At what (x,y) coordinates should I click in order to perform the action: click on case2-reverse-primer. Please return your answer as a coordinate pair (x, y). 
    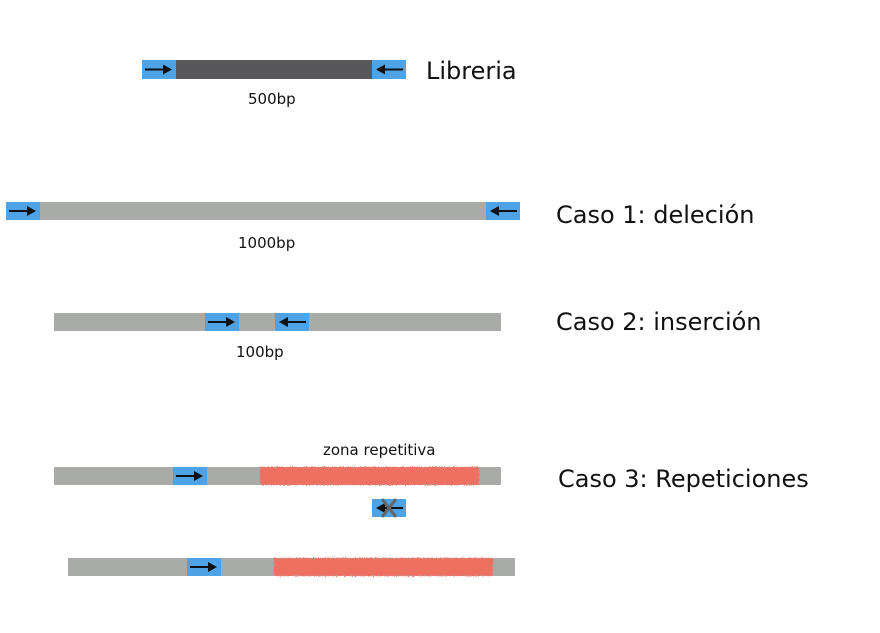
    Looking at the image, I should click on (292, 322).